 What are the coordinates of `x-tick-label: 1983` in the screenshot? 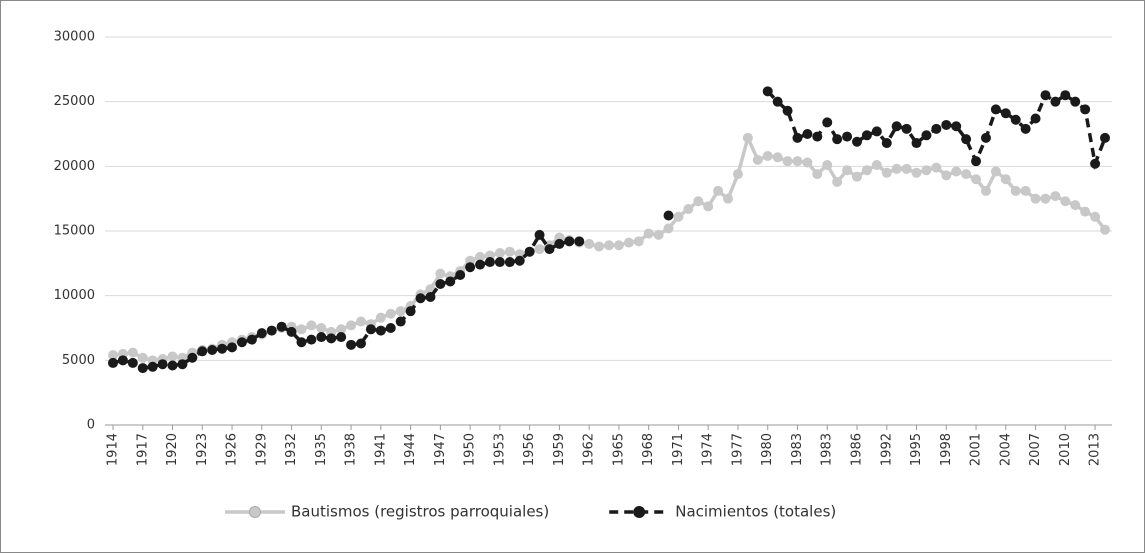 It's located at (797, 449).